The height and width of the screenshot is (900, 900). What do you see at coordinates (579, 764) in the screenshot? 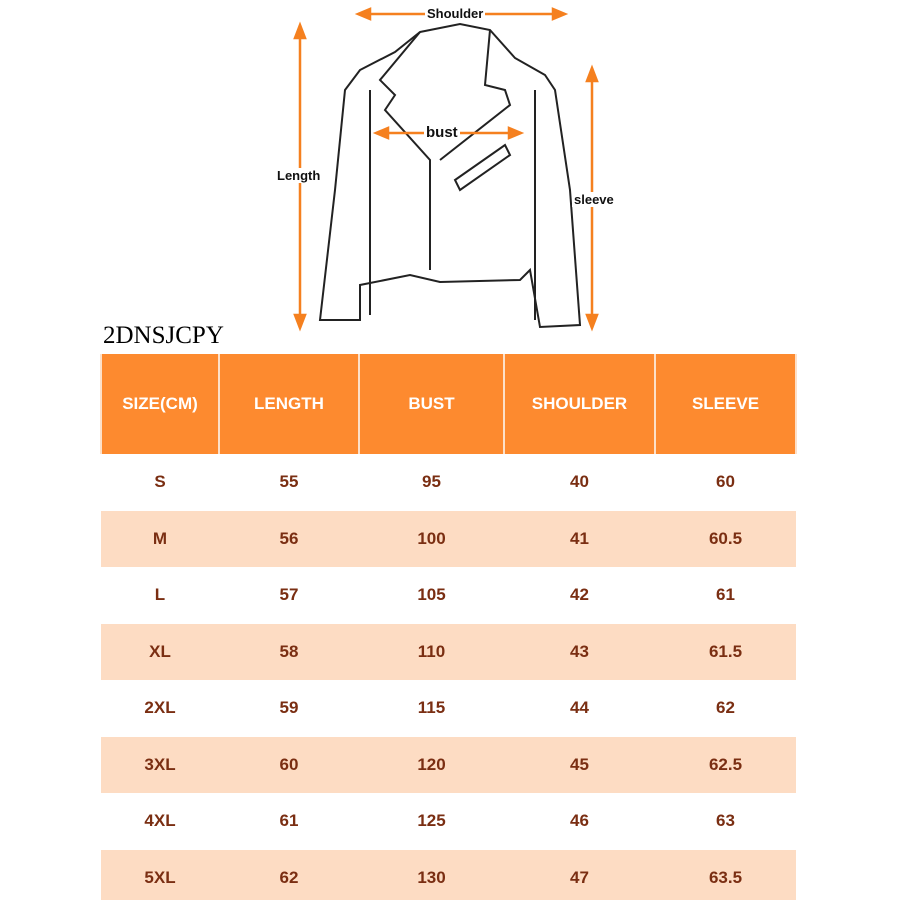
I see `cell-shoulder: 45` at bounding box center [579, 764].